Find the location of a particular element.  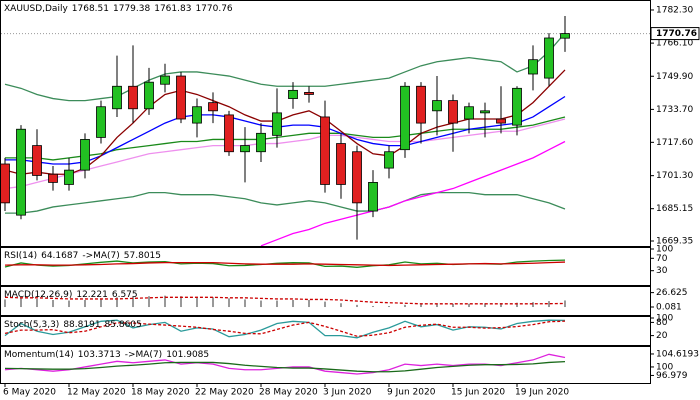

panel-header: XAUUSD,Daily 1768.51 1779.38 1761.83 1770.76 is located at coordinates (118, 9).